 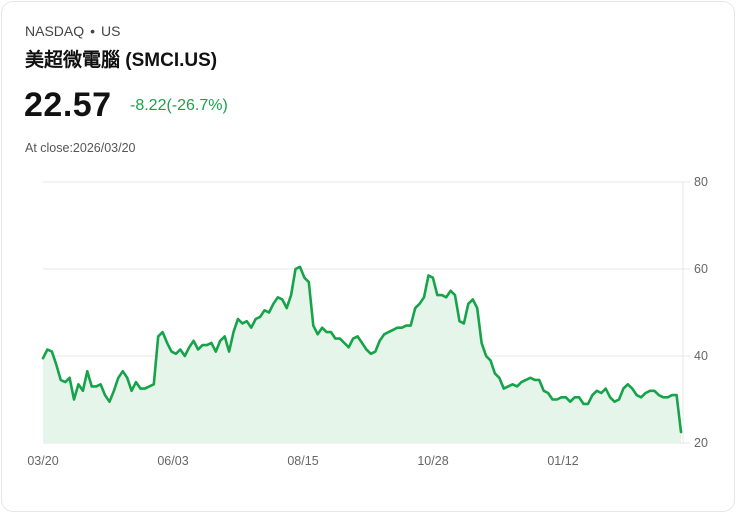 What do you see at coordinates (562, 461) in the screenshot?
I see `x-tick-label: 01/12` at bounding box center [562, 461].